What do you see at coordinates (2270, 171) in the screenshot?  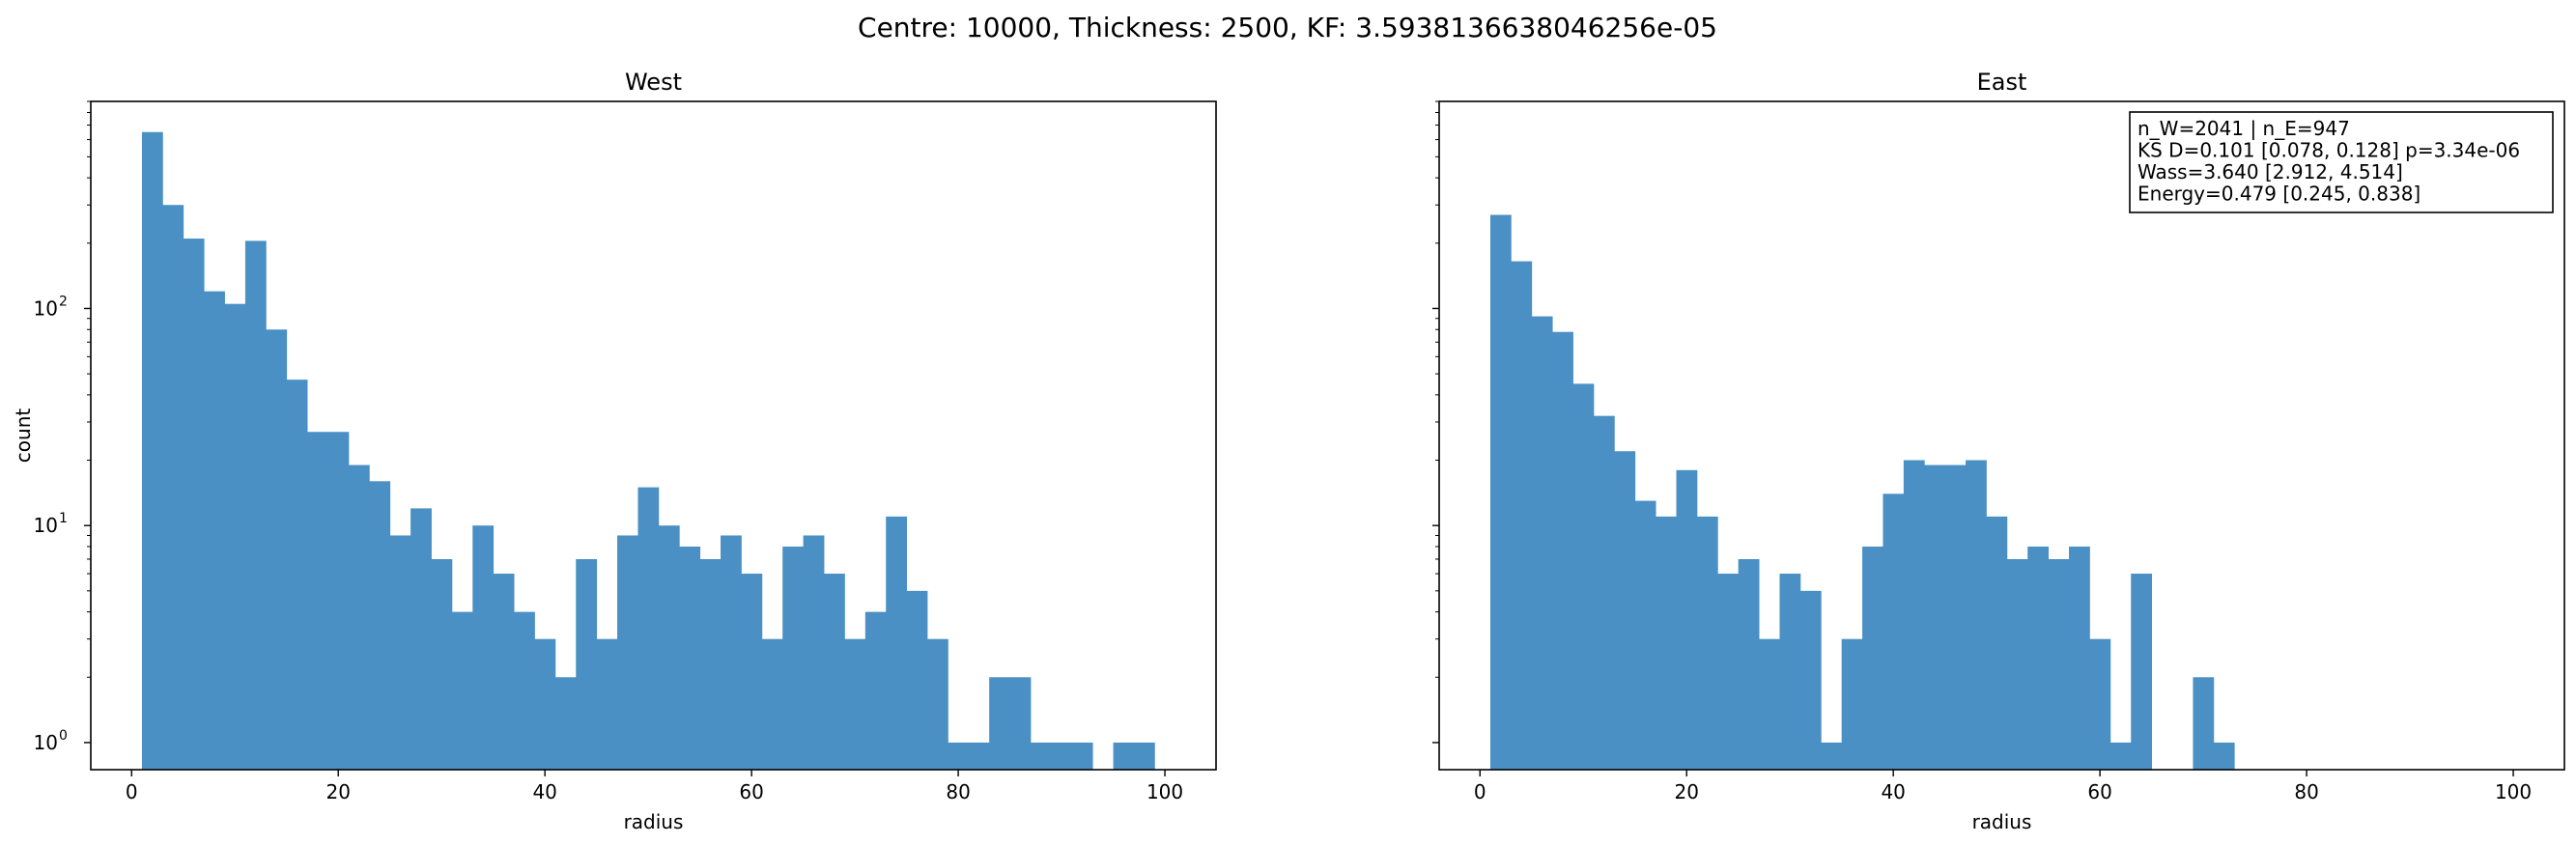 I see `east-stats-line: Wass=3.640 [2.912, 4.514]` at bounding box center [2270, 171].